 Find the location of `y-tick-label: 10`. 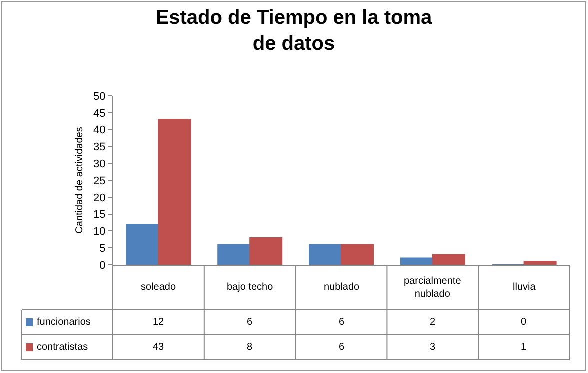

y-tick-label: 10 is located at coordinates (100, 232).